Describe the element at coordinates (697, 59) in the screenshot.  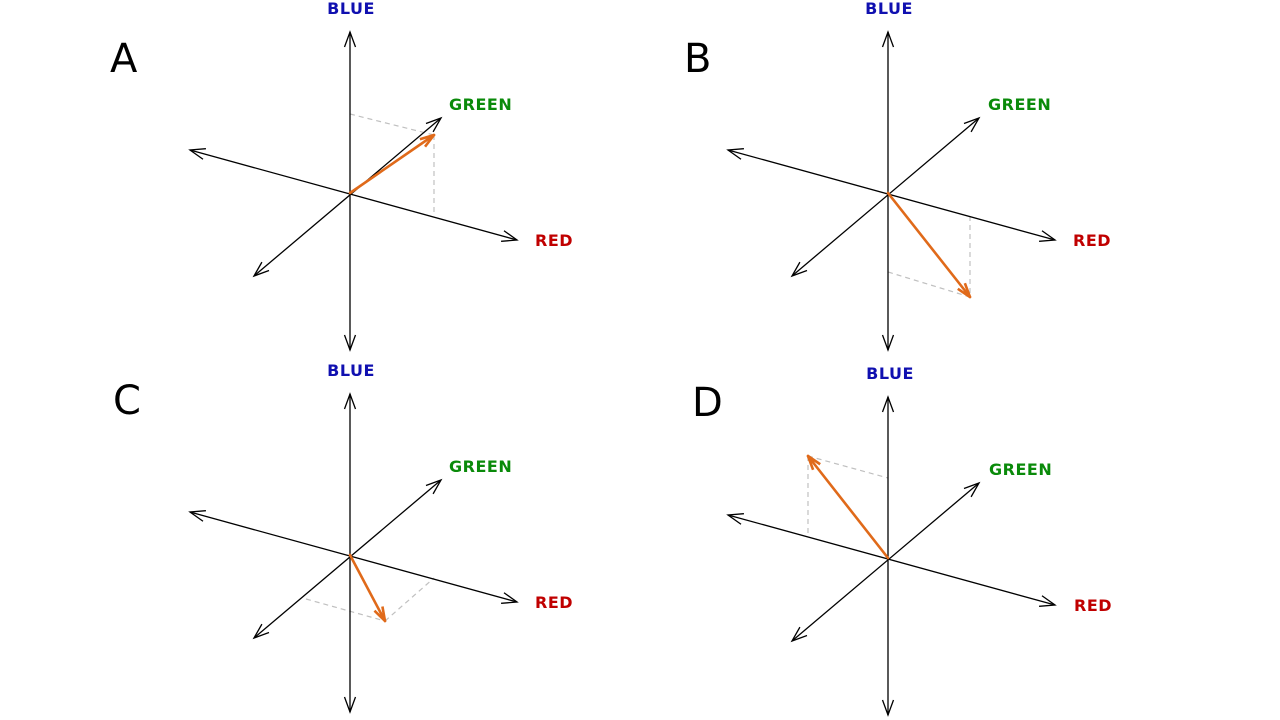
I see `panel-letter: B` at that location.